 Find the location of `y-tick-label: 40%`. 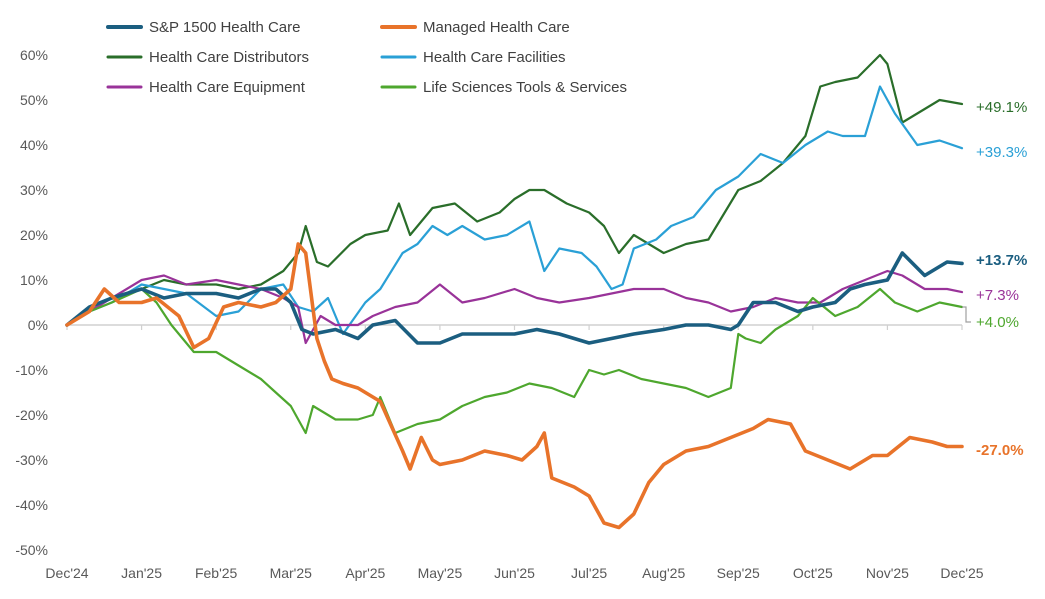

y-tick-label: 40% is located at coordinates (34, 145).